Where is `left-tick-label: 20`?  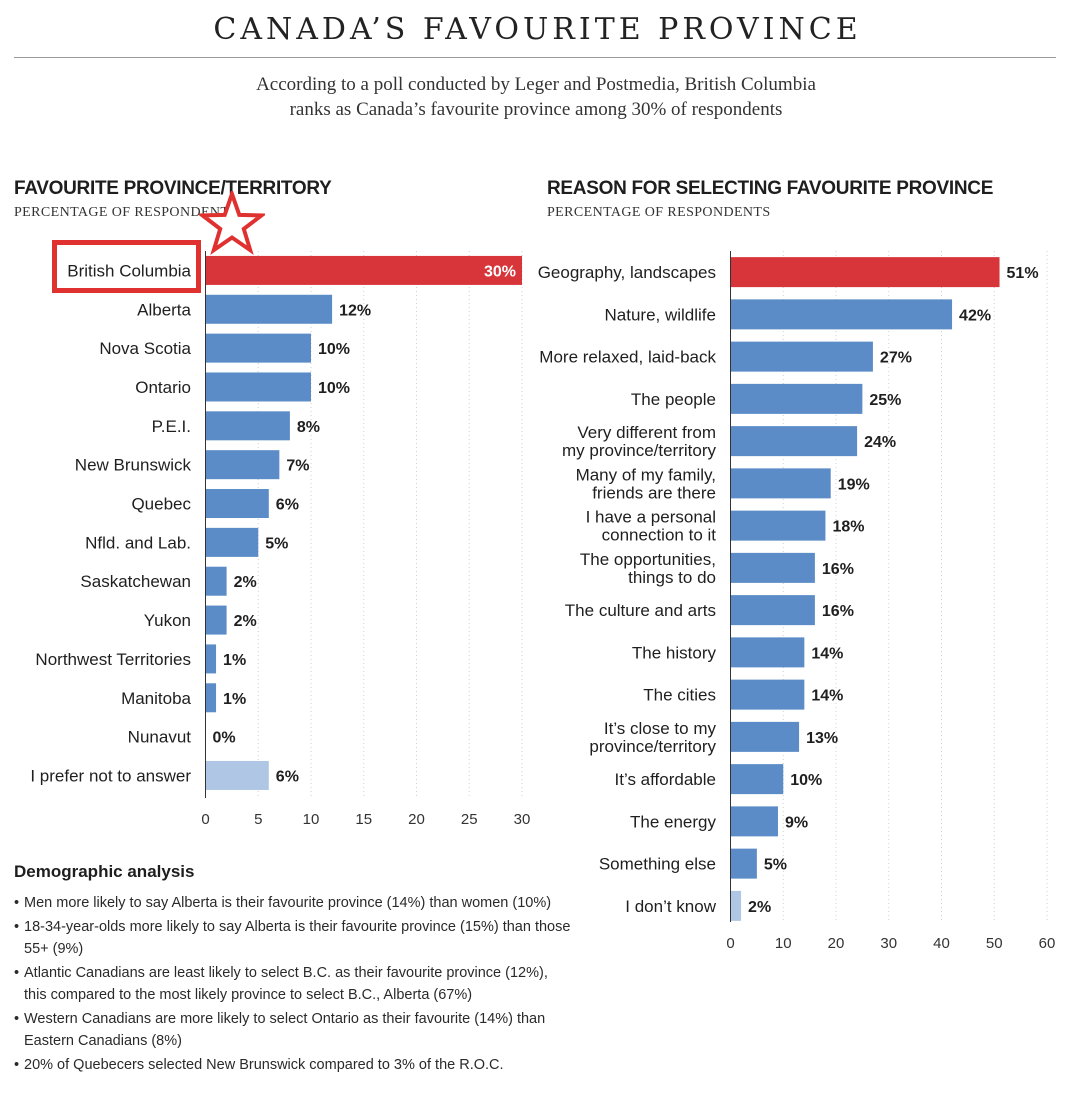 left-tick-label: 20 is located at coordinates (416, 819).